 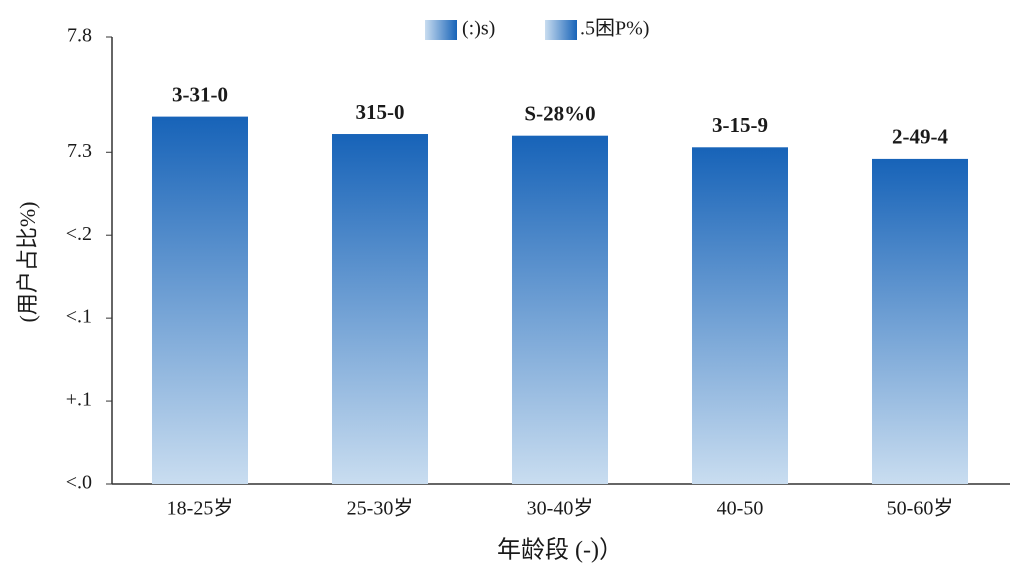 I want to click on legend-label: .5困P%), so click(x=614, y=29).